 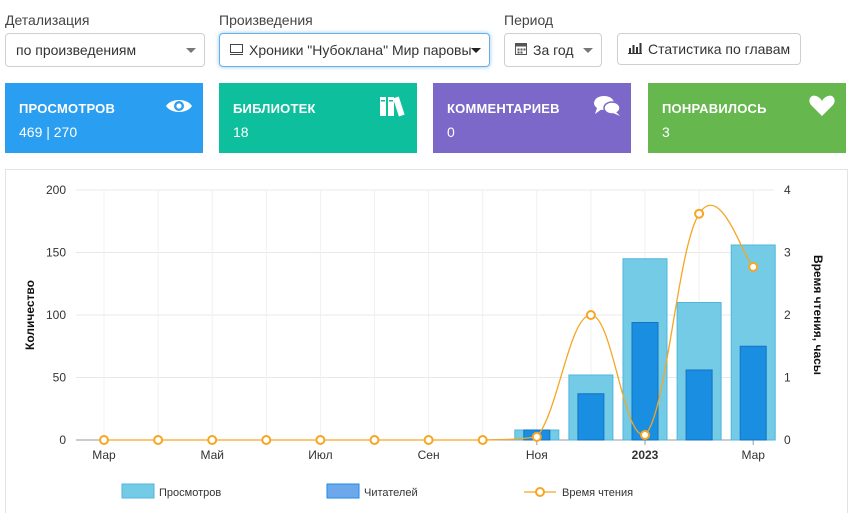 I want to click on y-right-tick-label: 2, so click(x=787, y=315).